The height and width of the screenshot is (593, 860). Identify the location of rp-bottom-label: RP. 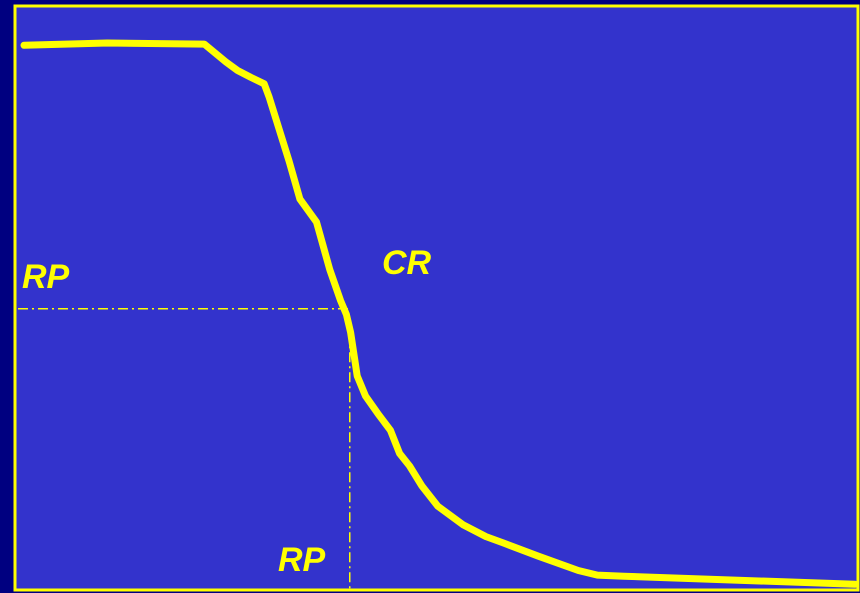
(302, 560).